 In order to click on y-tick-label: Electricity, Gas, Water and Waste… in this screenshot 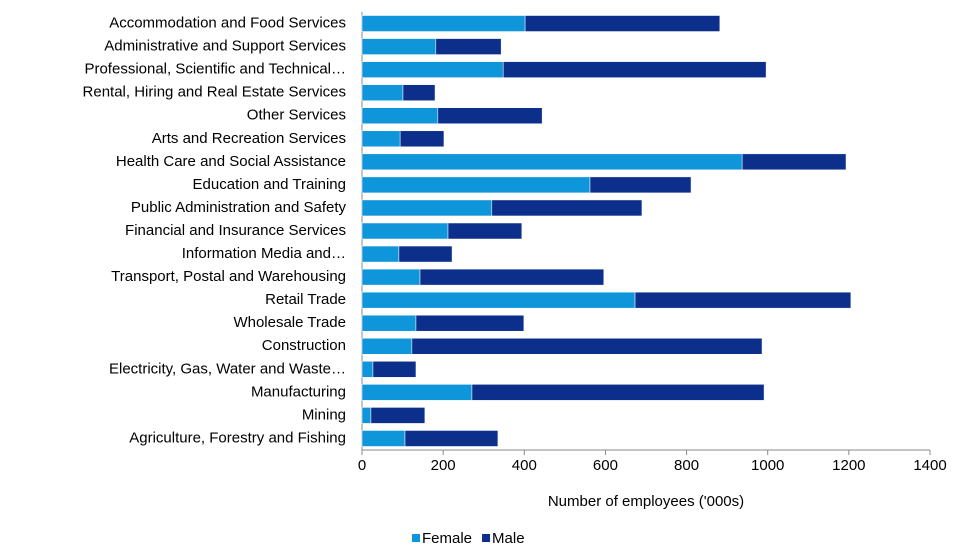, I will do `click(227, 368)`.